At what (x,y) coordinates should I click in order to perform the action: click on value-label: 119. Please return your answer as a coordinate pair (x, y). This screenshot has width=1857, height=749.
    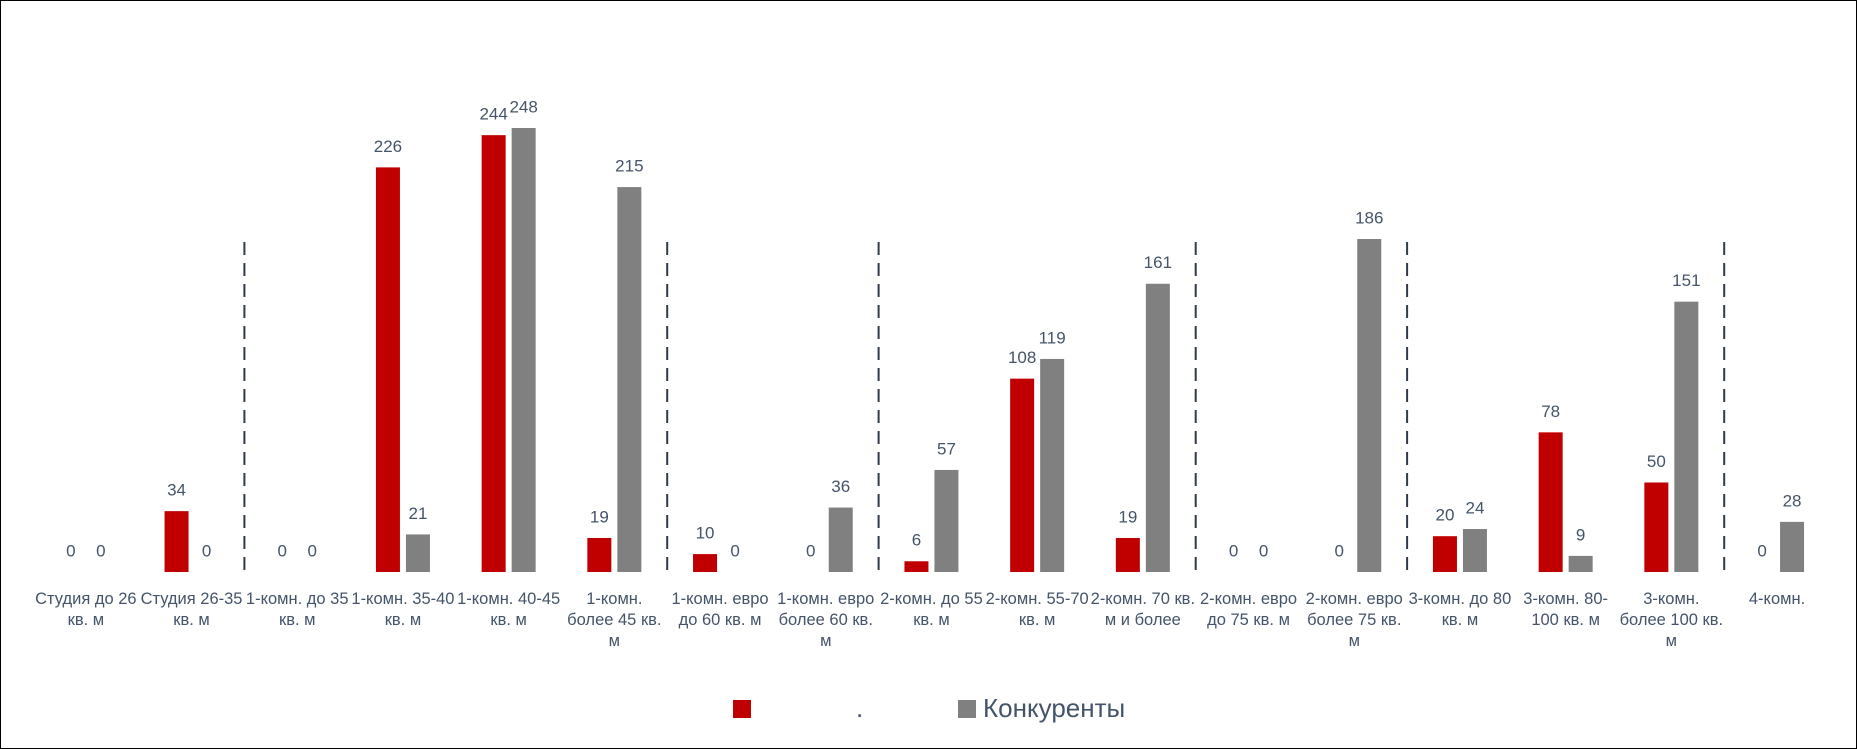
    Looking at the image, I should click on (1052, 337).